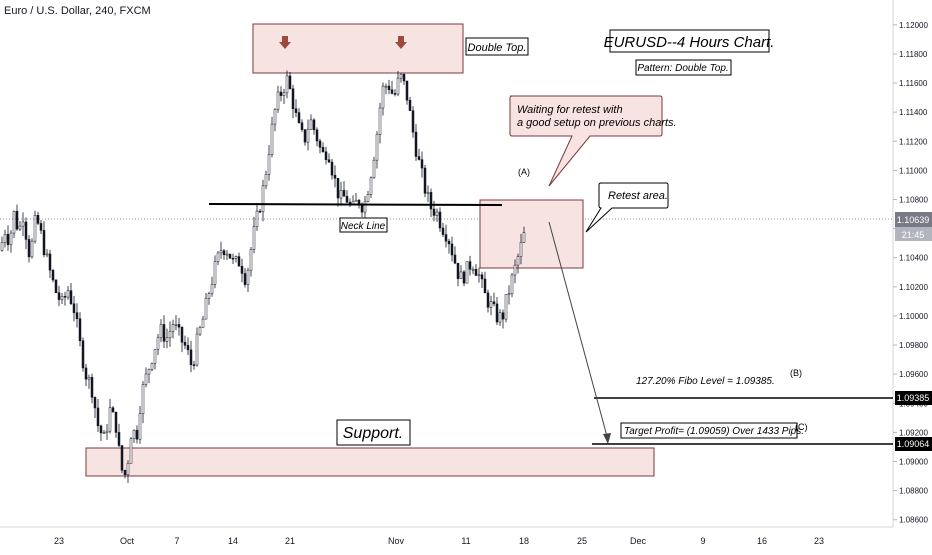 Image resolution: width=932 pixels, height=555 pixels. What do you see at coordinates (176, 541) in the screenshot?
I see `time-tick-label: 7` at bounding box center [176, 541].